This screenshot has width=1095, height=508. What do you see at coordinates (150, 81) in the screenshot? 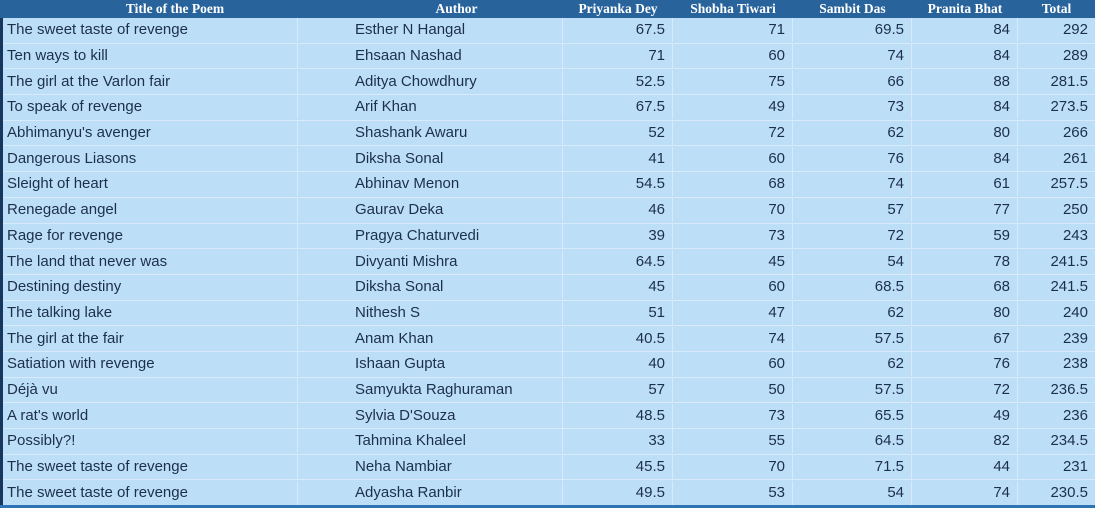
I see `cell-poem-title: The girl at the Varlon fair` at bounding box center [150, 81].